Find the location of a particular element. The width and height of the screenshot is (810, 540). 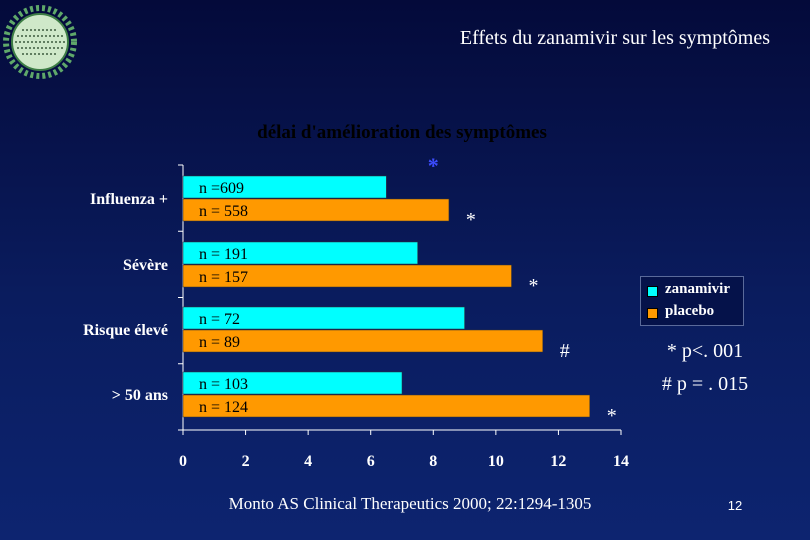

x-tick-label: 12 is located at coordinates (558, 461).